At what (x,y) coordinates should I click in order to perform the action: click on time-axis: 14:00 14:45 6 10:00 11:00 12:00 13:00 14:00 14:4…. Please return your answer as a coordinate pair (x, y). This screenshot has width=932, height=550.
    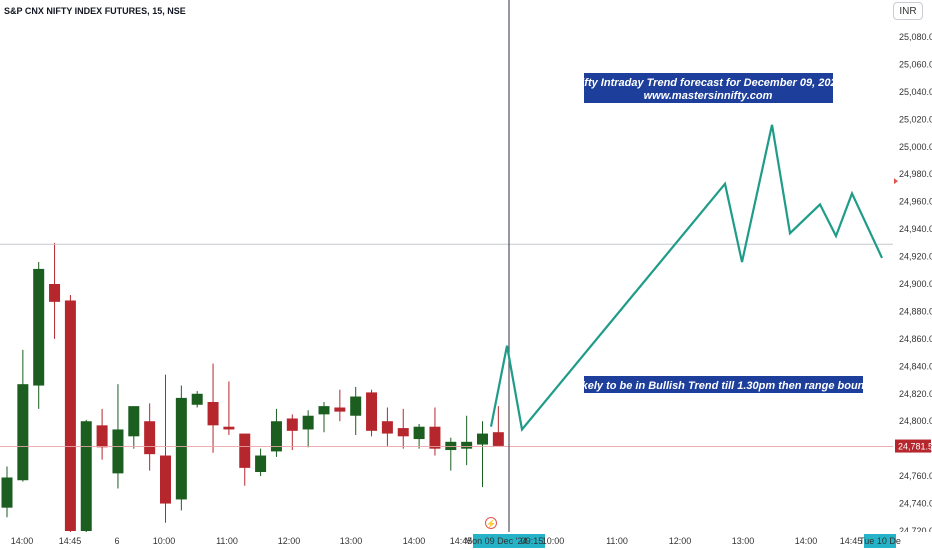
    Looking at the image, I should click on (466, 541).